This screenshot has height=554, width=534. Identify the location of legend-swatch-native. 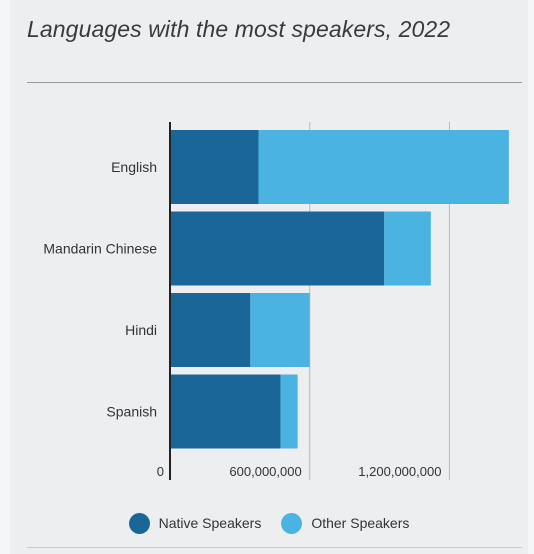
(139, 523).